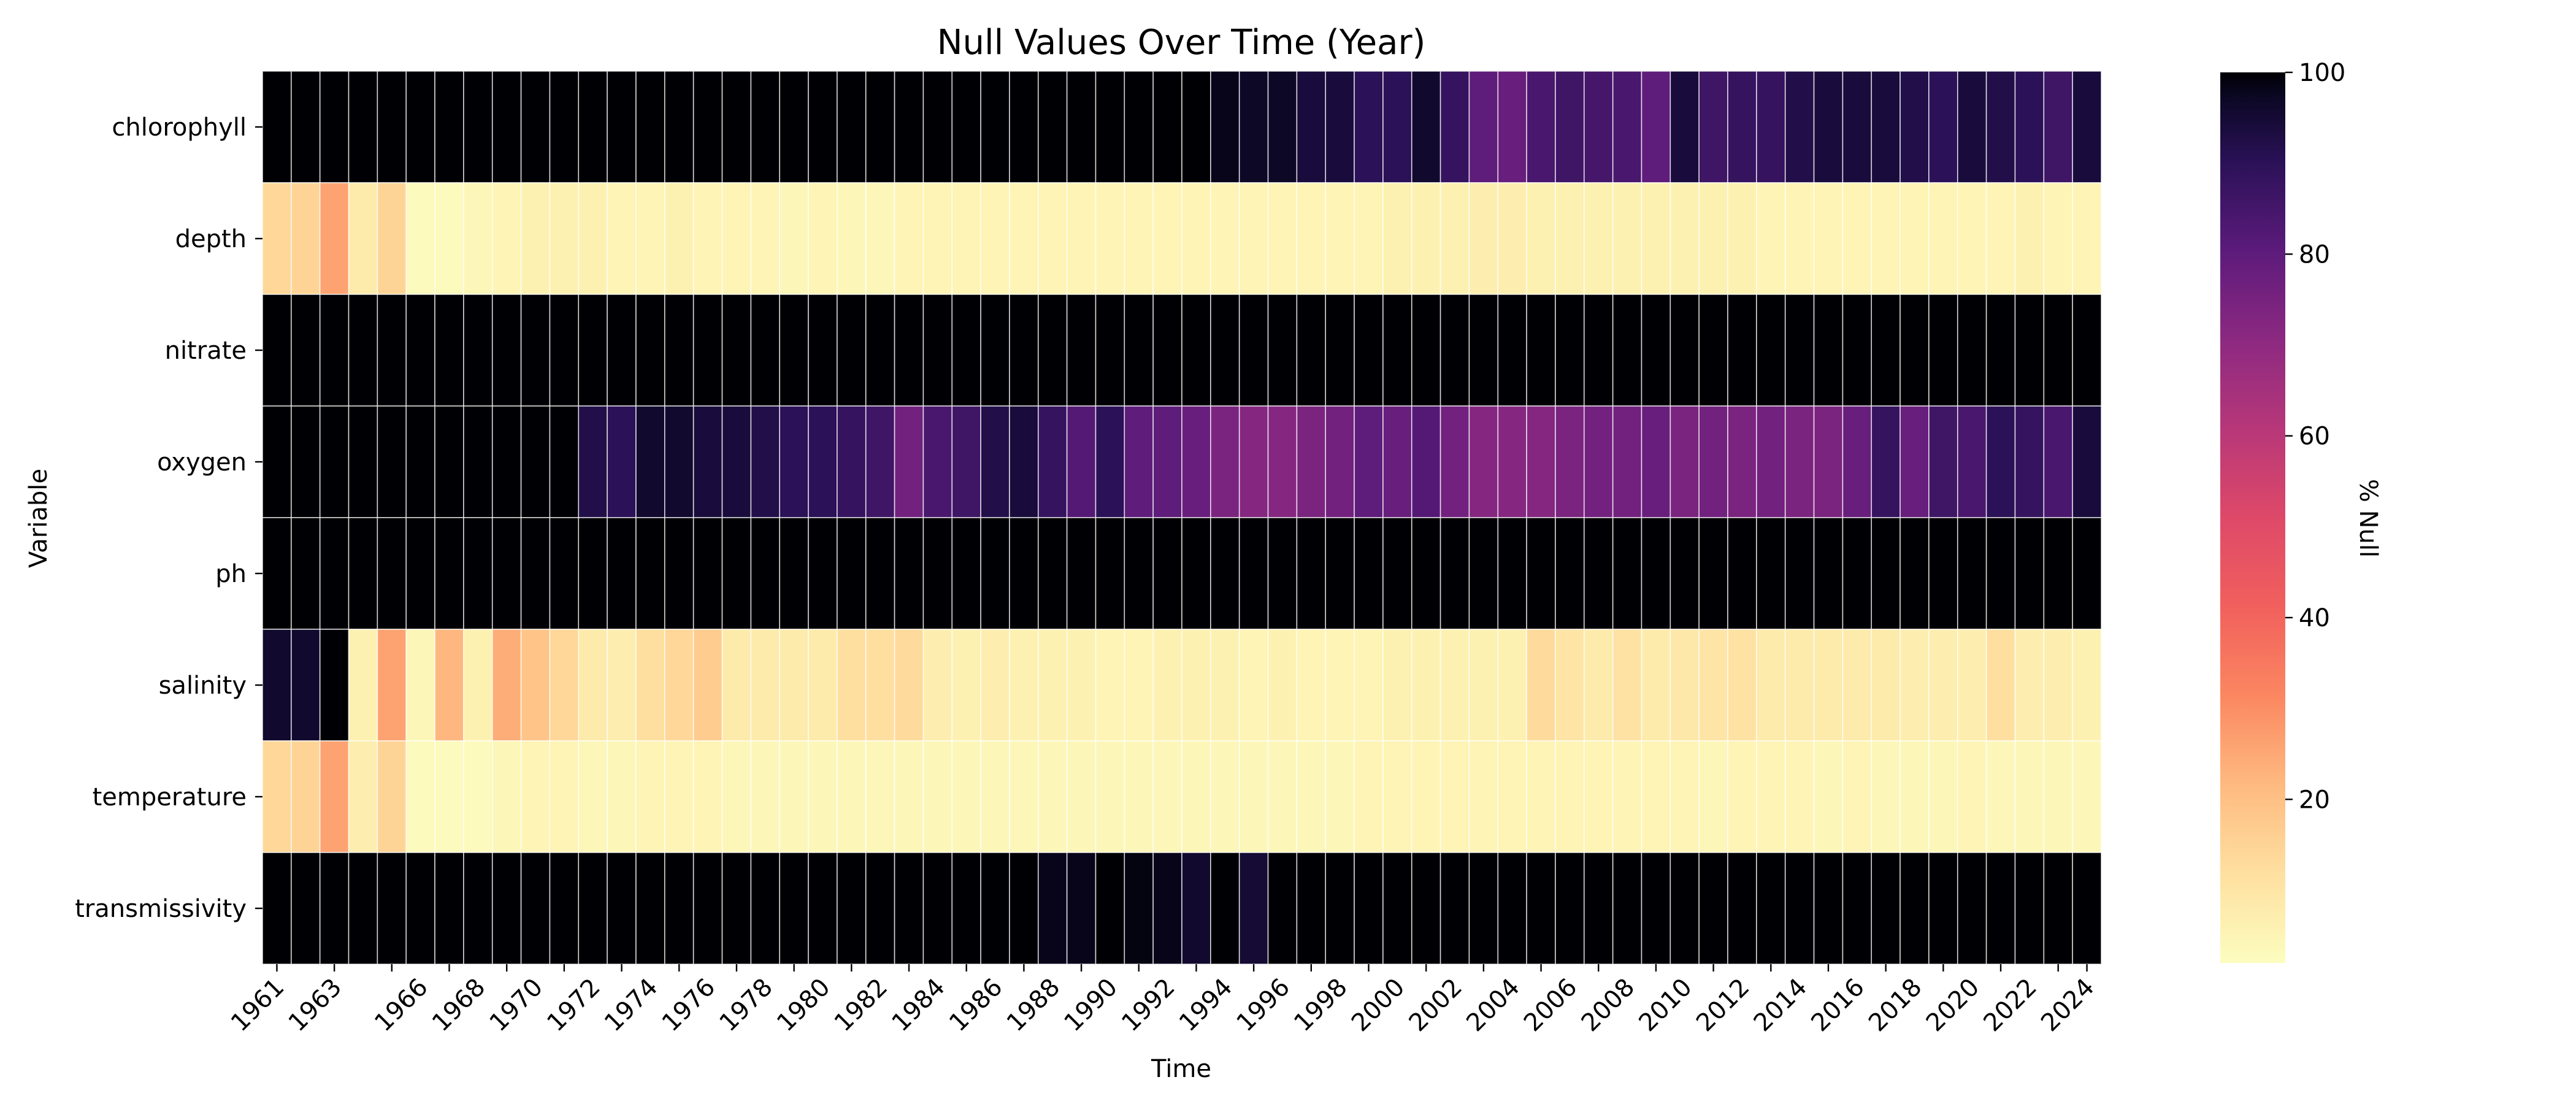  I want to click on x-tick-label: 1963, so click(315, 1005).